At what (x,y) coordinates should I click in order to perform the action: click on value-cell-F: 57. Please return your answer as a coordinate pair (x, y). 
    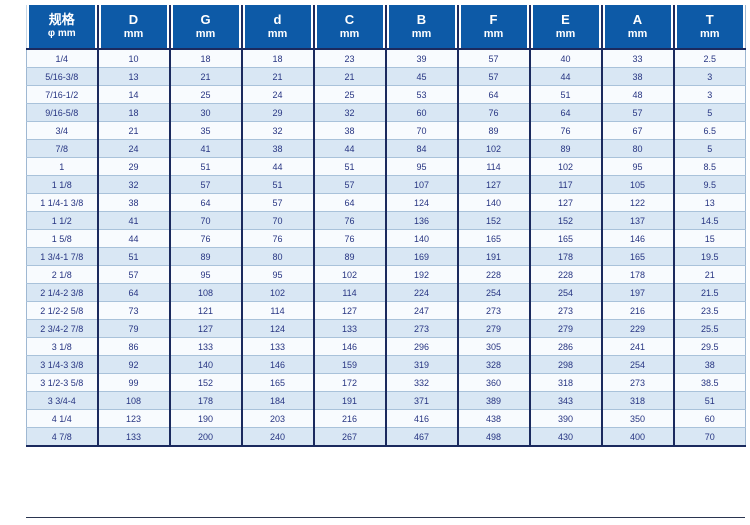
    Looking at the image, I should click on (493, 76).